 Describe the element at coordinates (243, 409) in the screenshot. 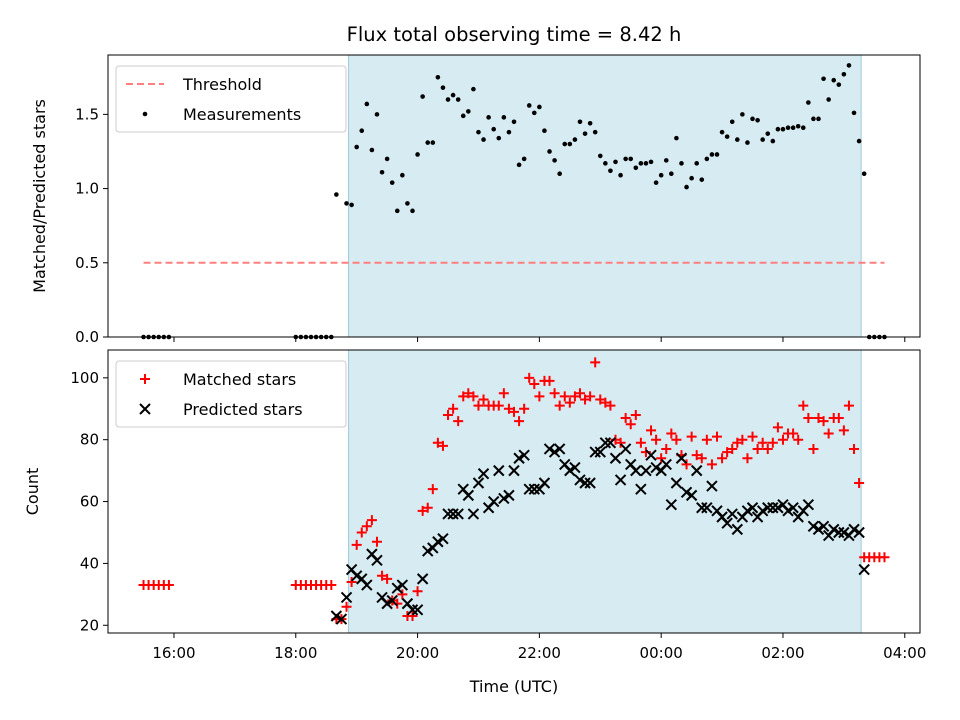

I see `legend-label: Predicted stars` at that location.